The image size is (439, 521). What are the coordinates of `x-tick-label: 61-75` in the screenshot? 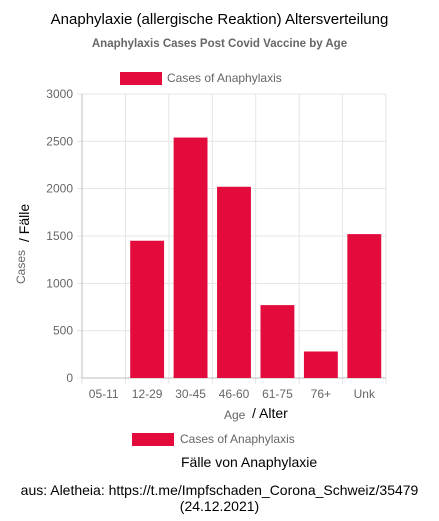 It's located at (277, 394).